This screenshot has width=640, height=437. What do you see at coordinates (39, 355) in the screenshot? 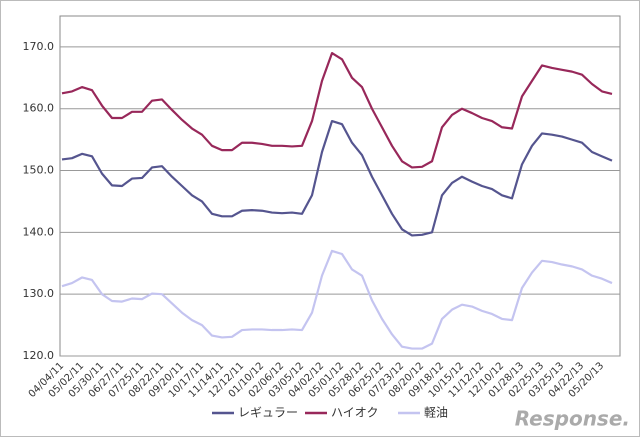
I see `y-tick-label: 120.0` at bounding box center [39, 355].